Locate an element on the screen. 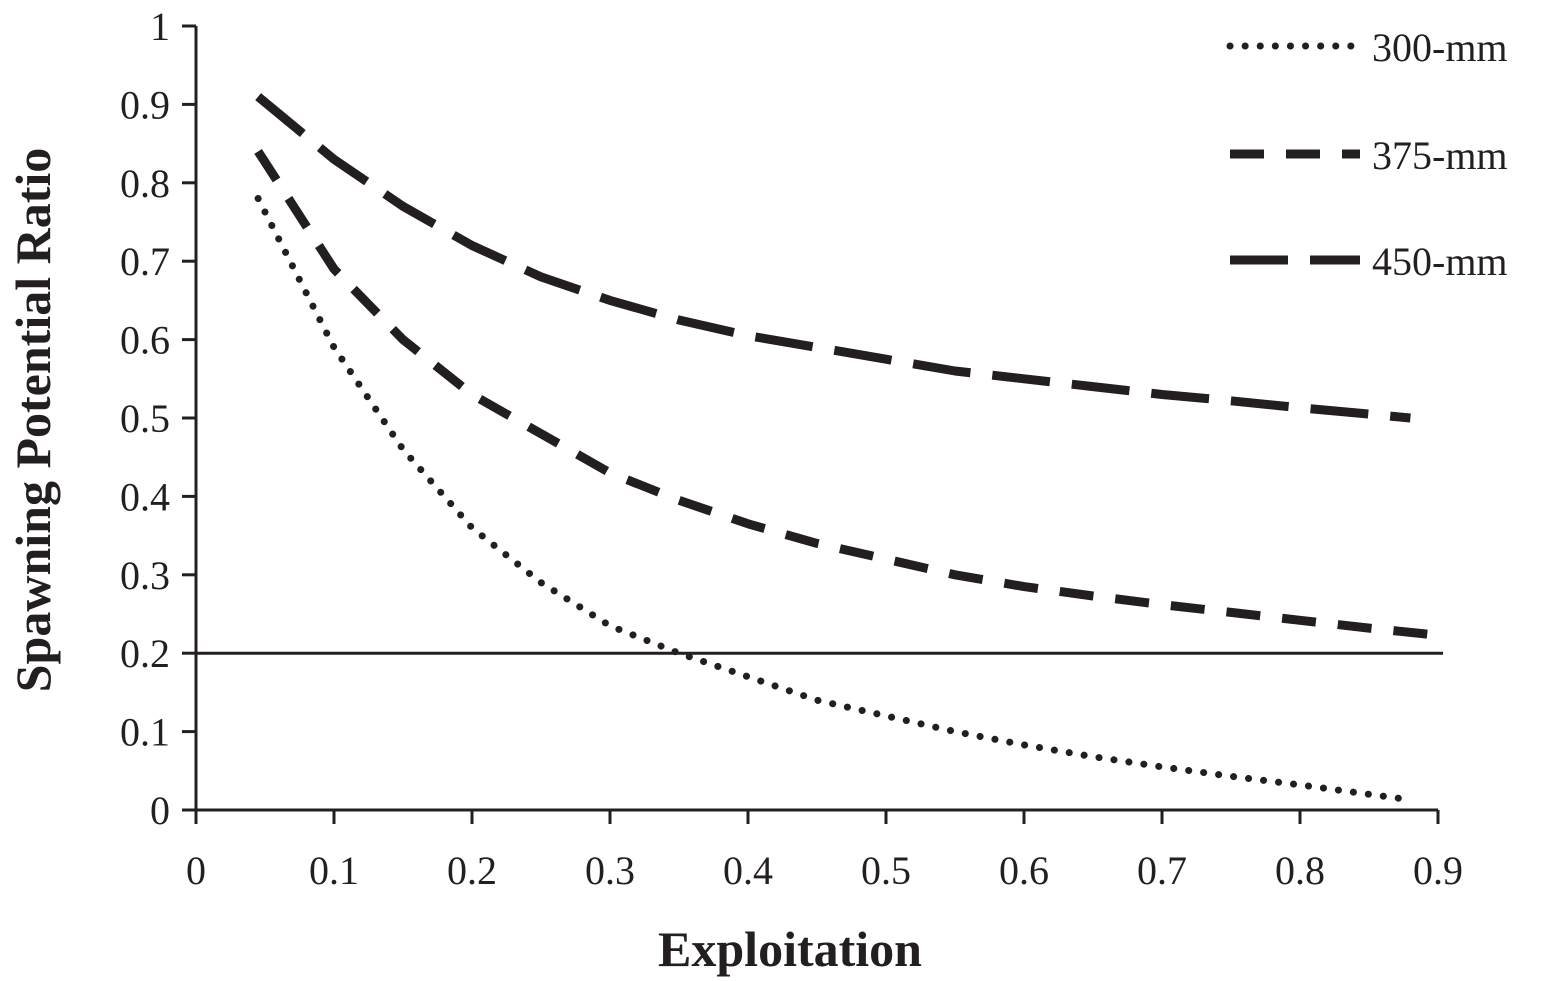 The height and width of the screenshot is (981, 1541). x-tick-label: 0.3 is located at coordinates (610, 870).